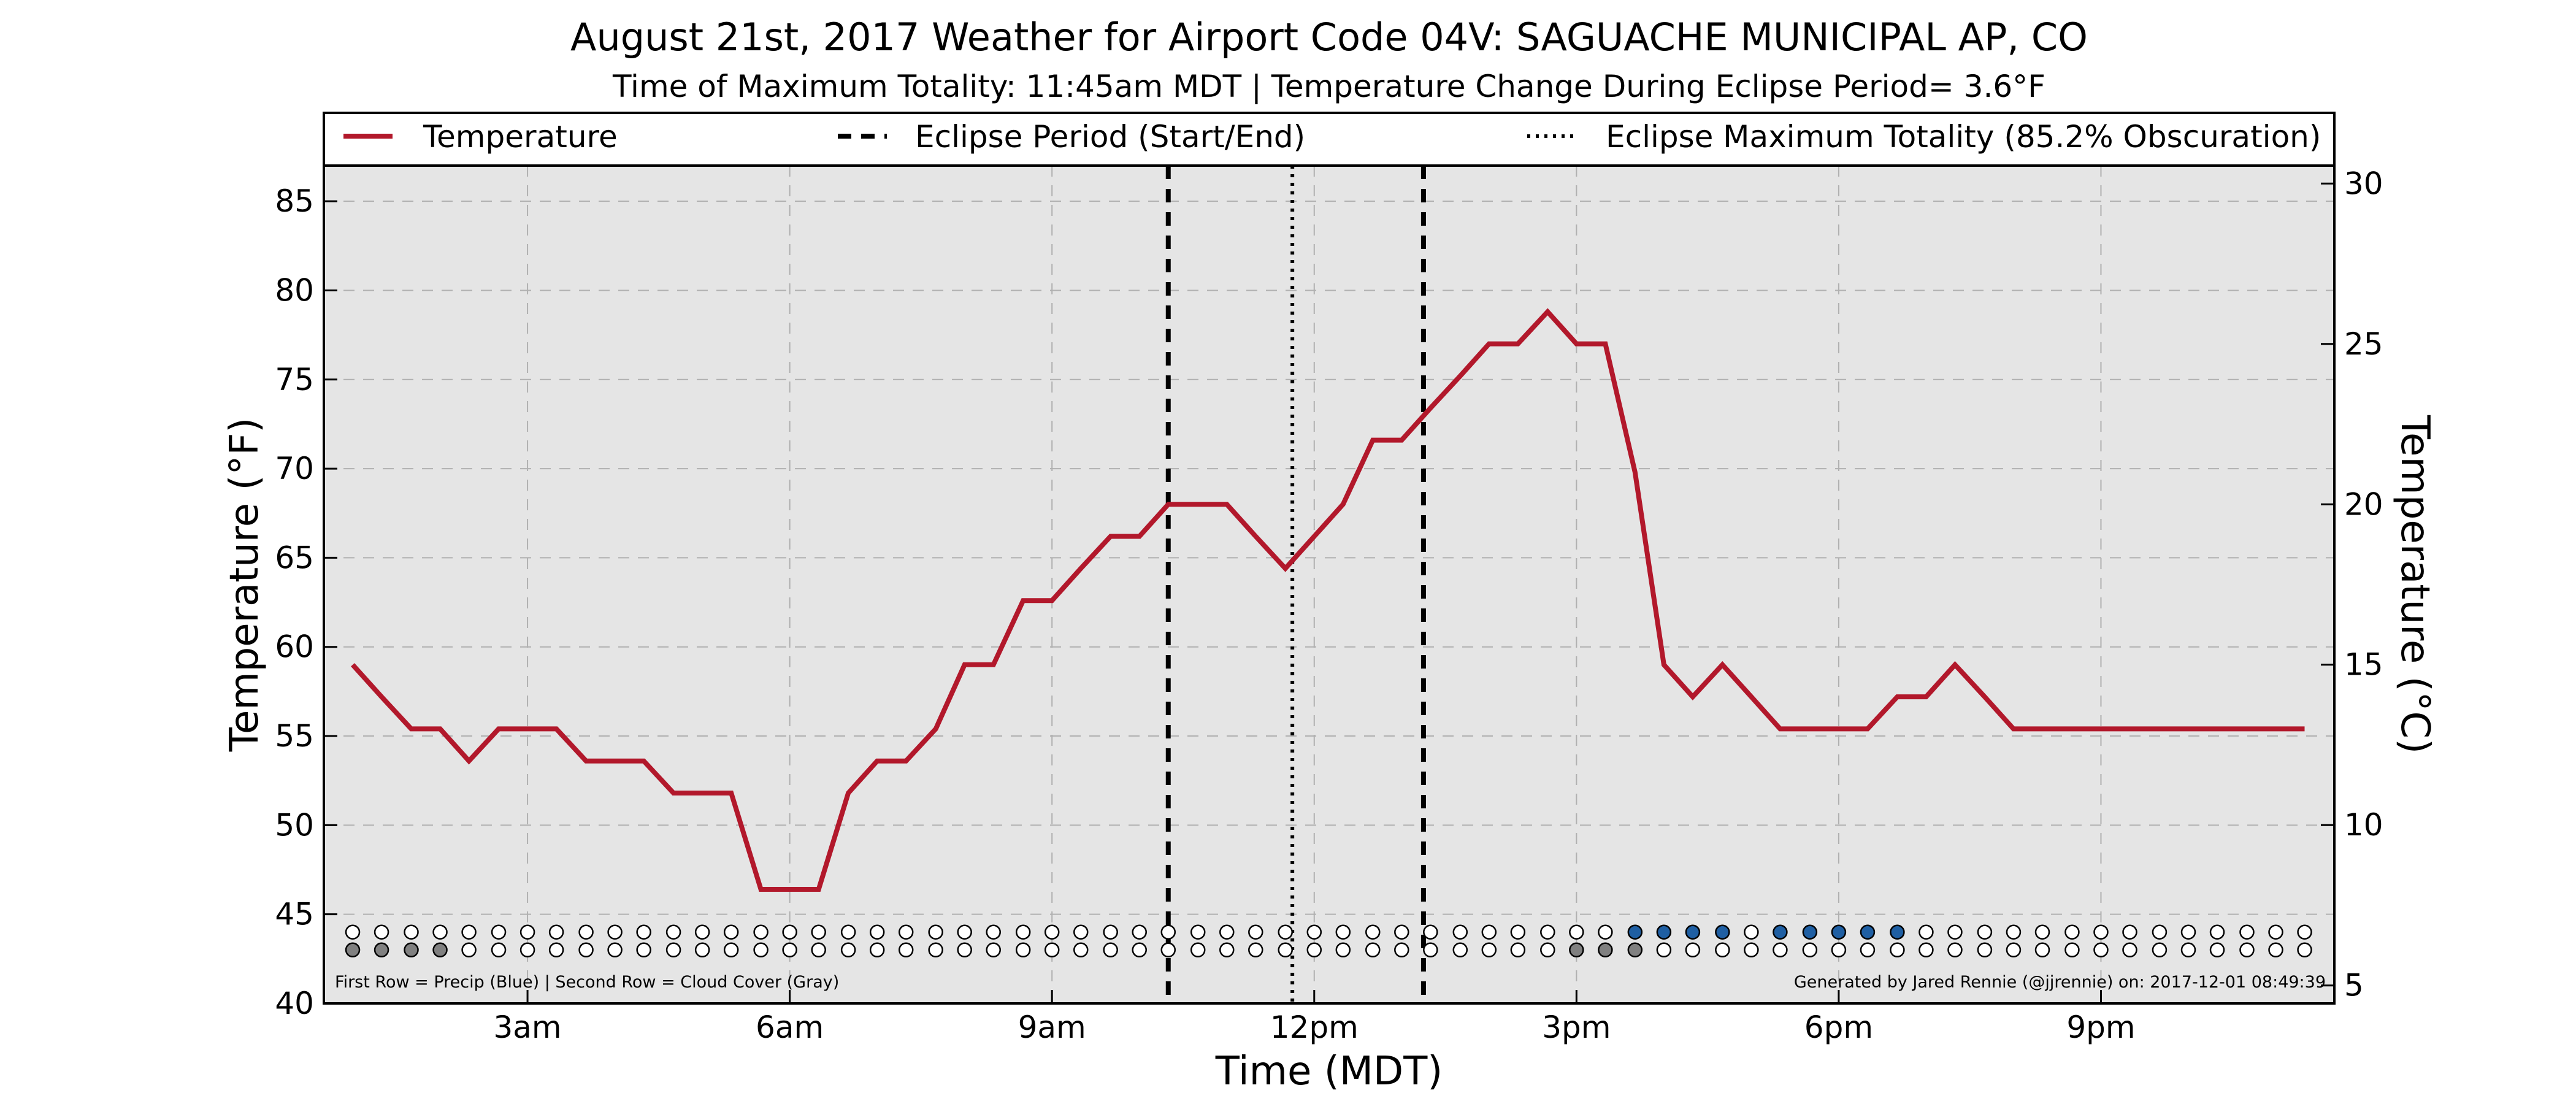 The height and width of the screenshot is (1104, 2576). Describe the element at coordinates (294, 914) in the screenshot. I see `y-tick-label-left: 45` at that location.